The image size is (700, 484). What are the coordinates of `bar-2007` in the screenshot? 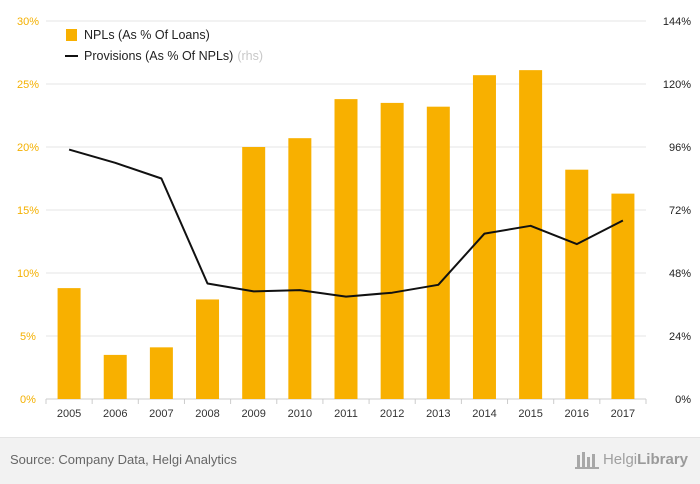 It's located at (161, 373).